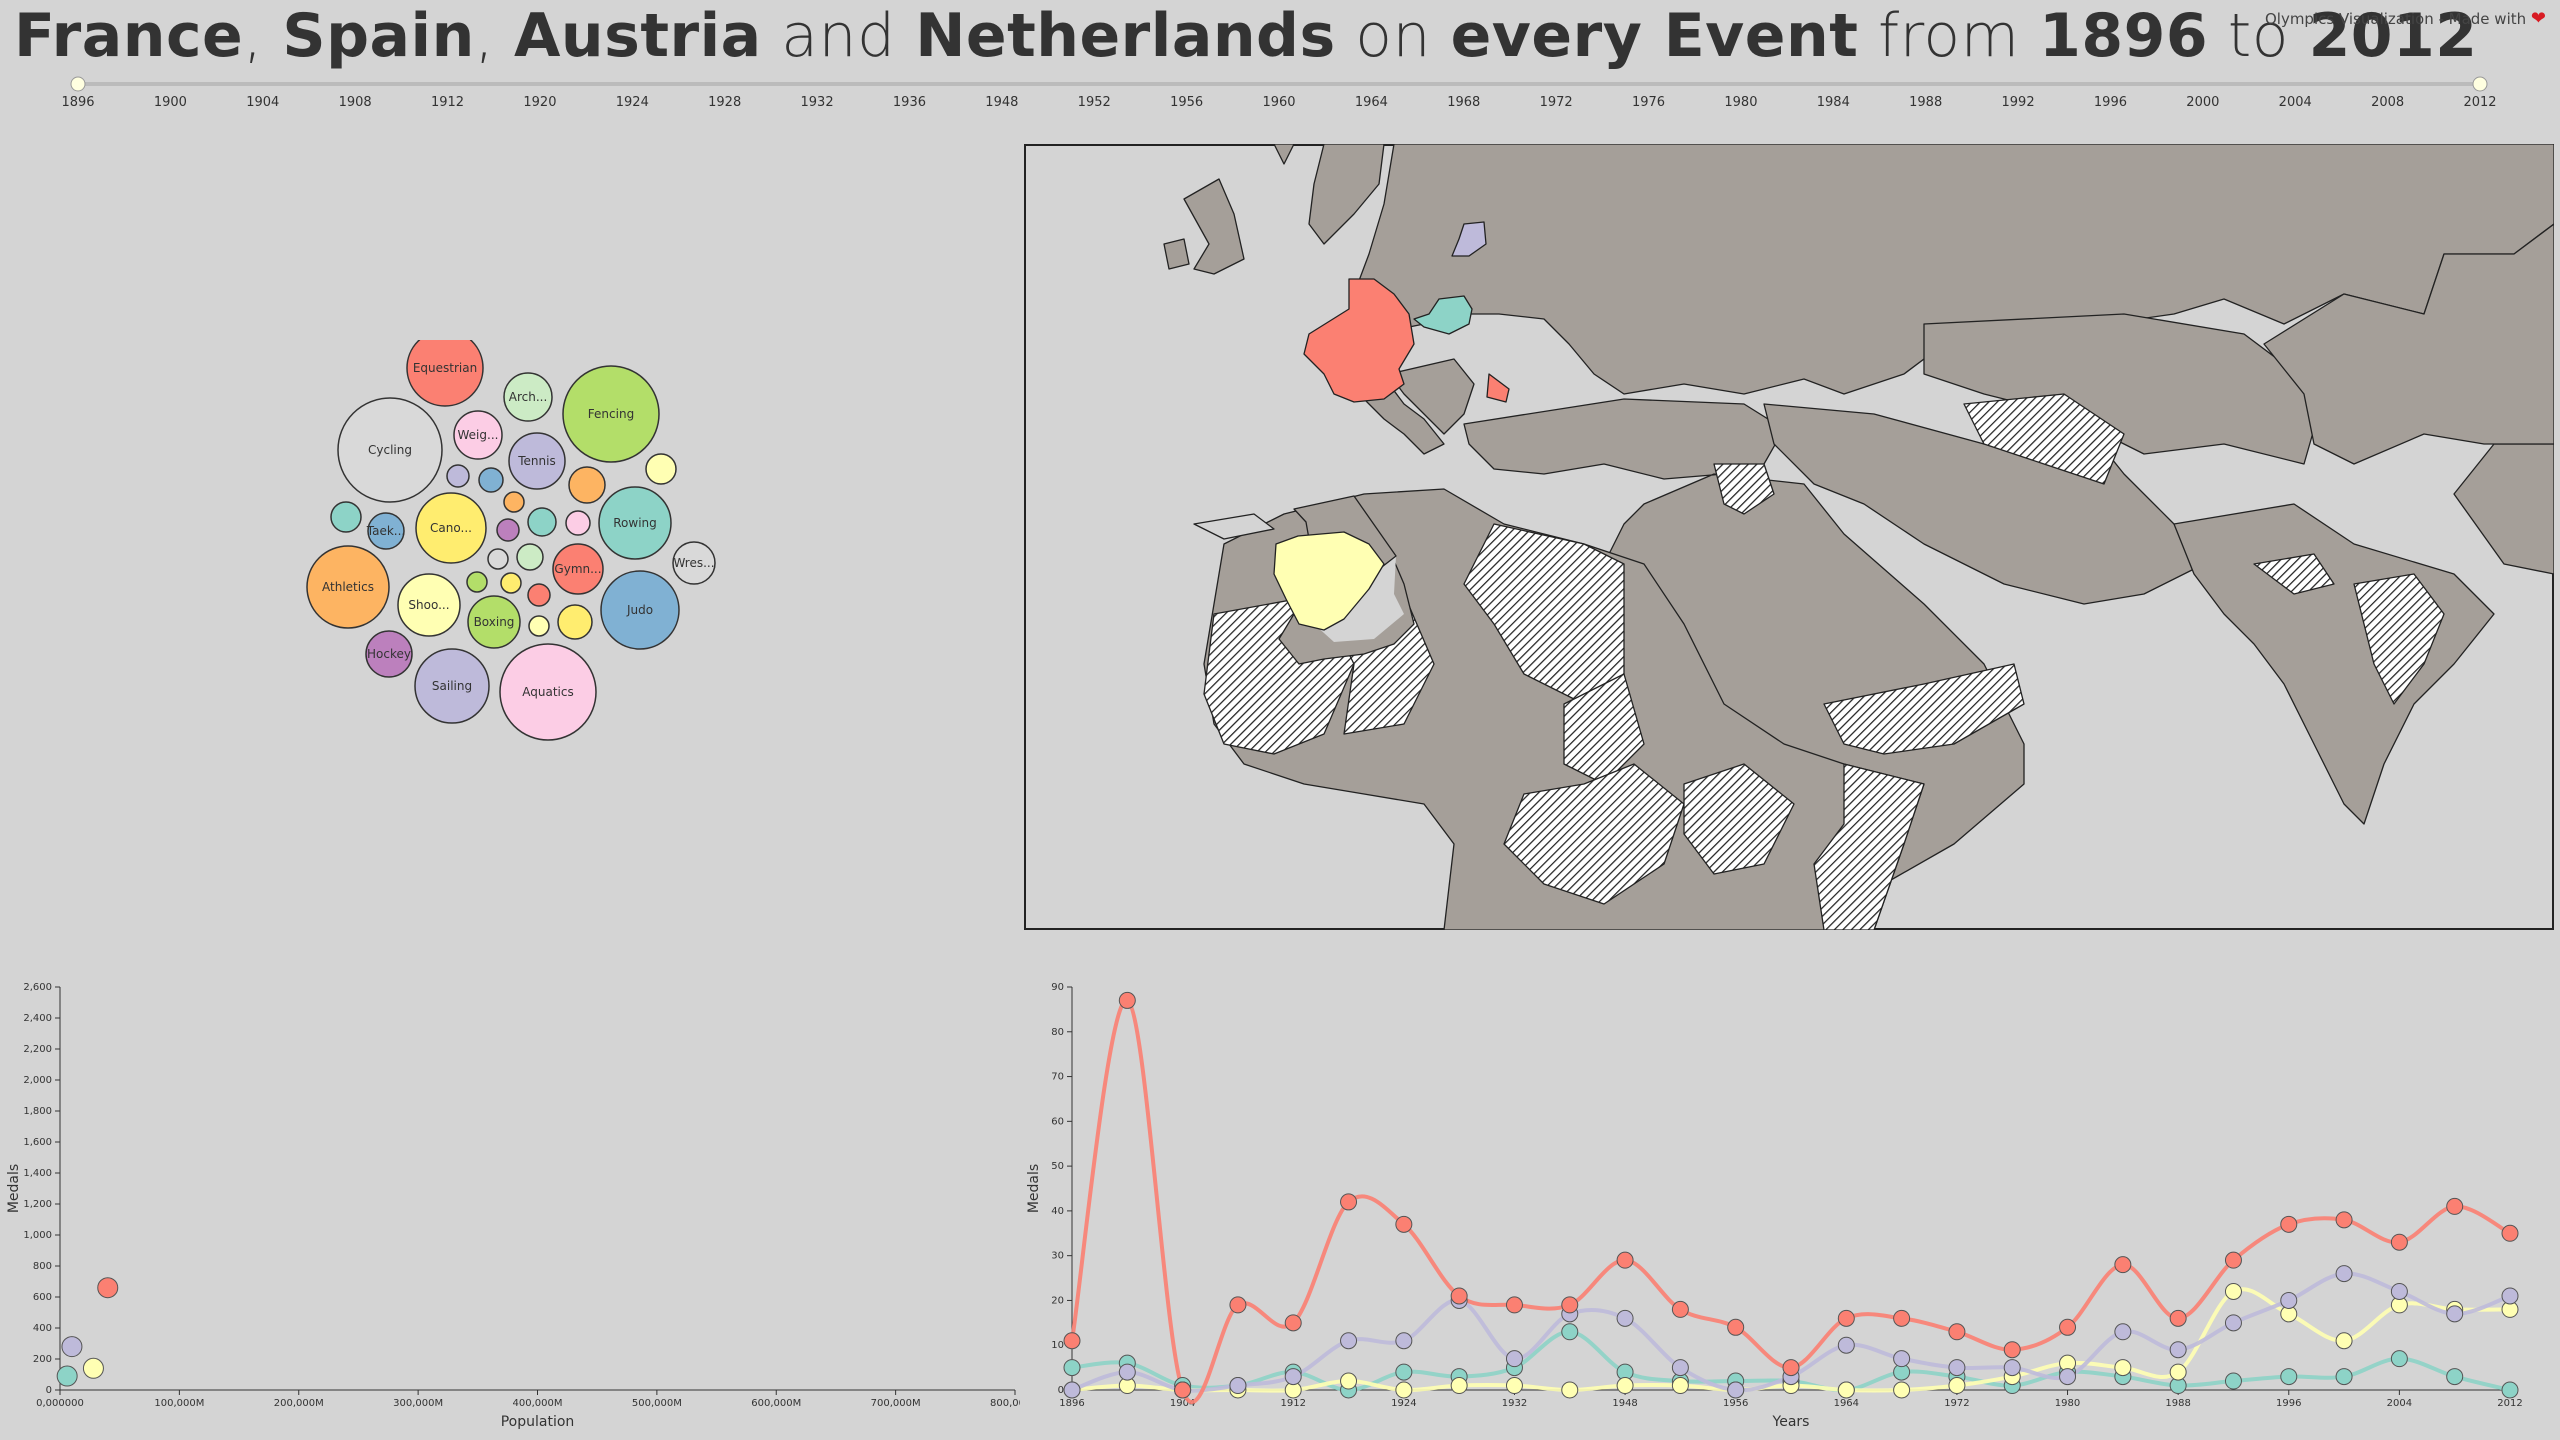  Describe the element at coordinates (389, 654) in the screenshot. I see `sport-bubble: Hockey` at that location.